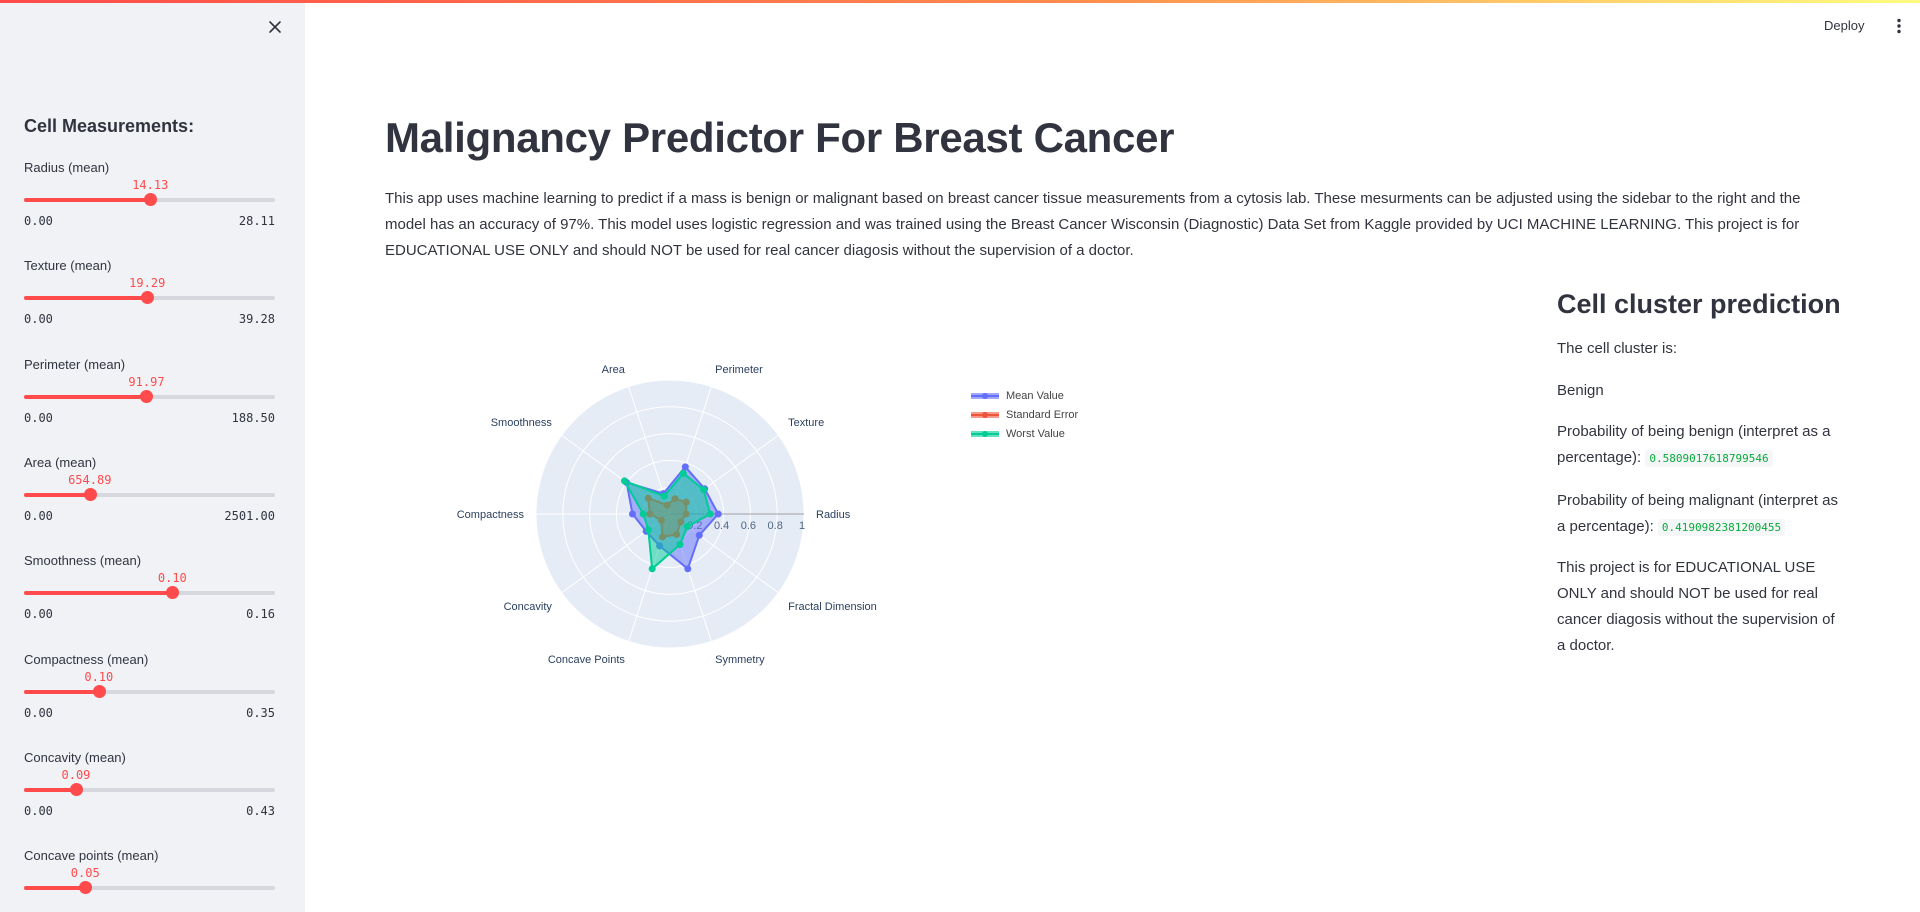 The image size is (1920, 912). Describe the element at coordinates (960, 1) in the screenshot. I see `top-decoration-bar` at that location.